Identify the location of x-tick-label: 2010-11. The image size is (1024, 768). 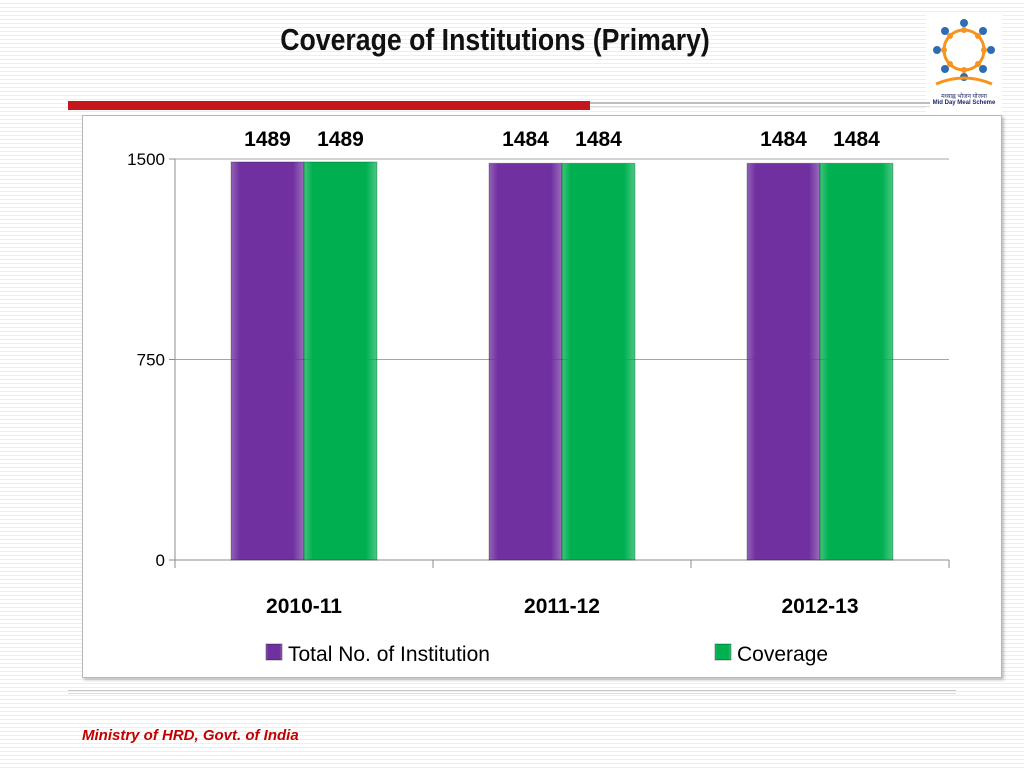
(304, 606).